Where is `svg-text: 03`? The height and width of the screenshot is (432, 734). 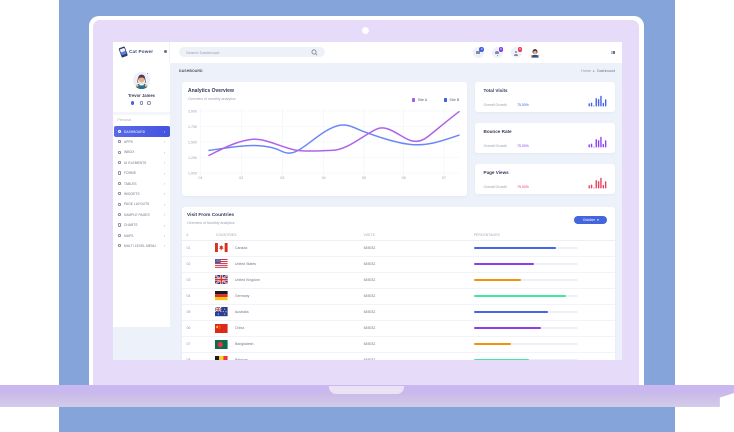
svg-text: 03 is located at coordinates (282, 178).